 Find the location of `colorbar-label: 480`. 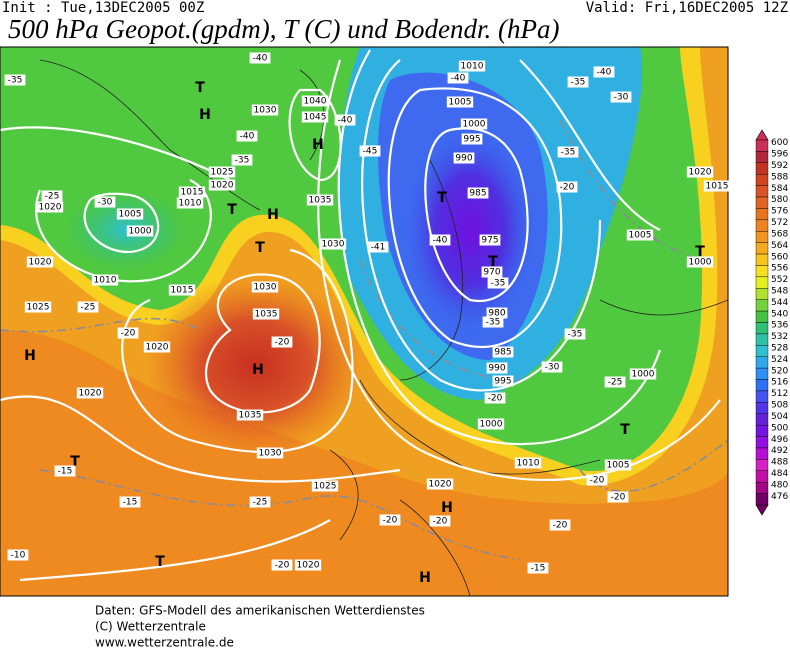

colorbar-label: 480 is located at coordinates (779, 485).